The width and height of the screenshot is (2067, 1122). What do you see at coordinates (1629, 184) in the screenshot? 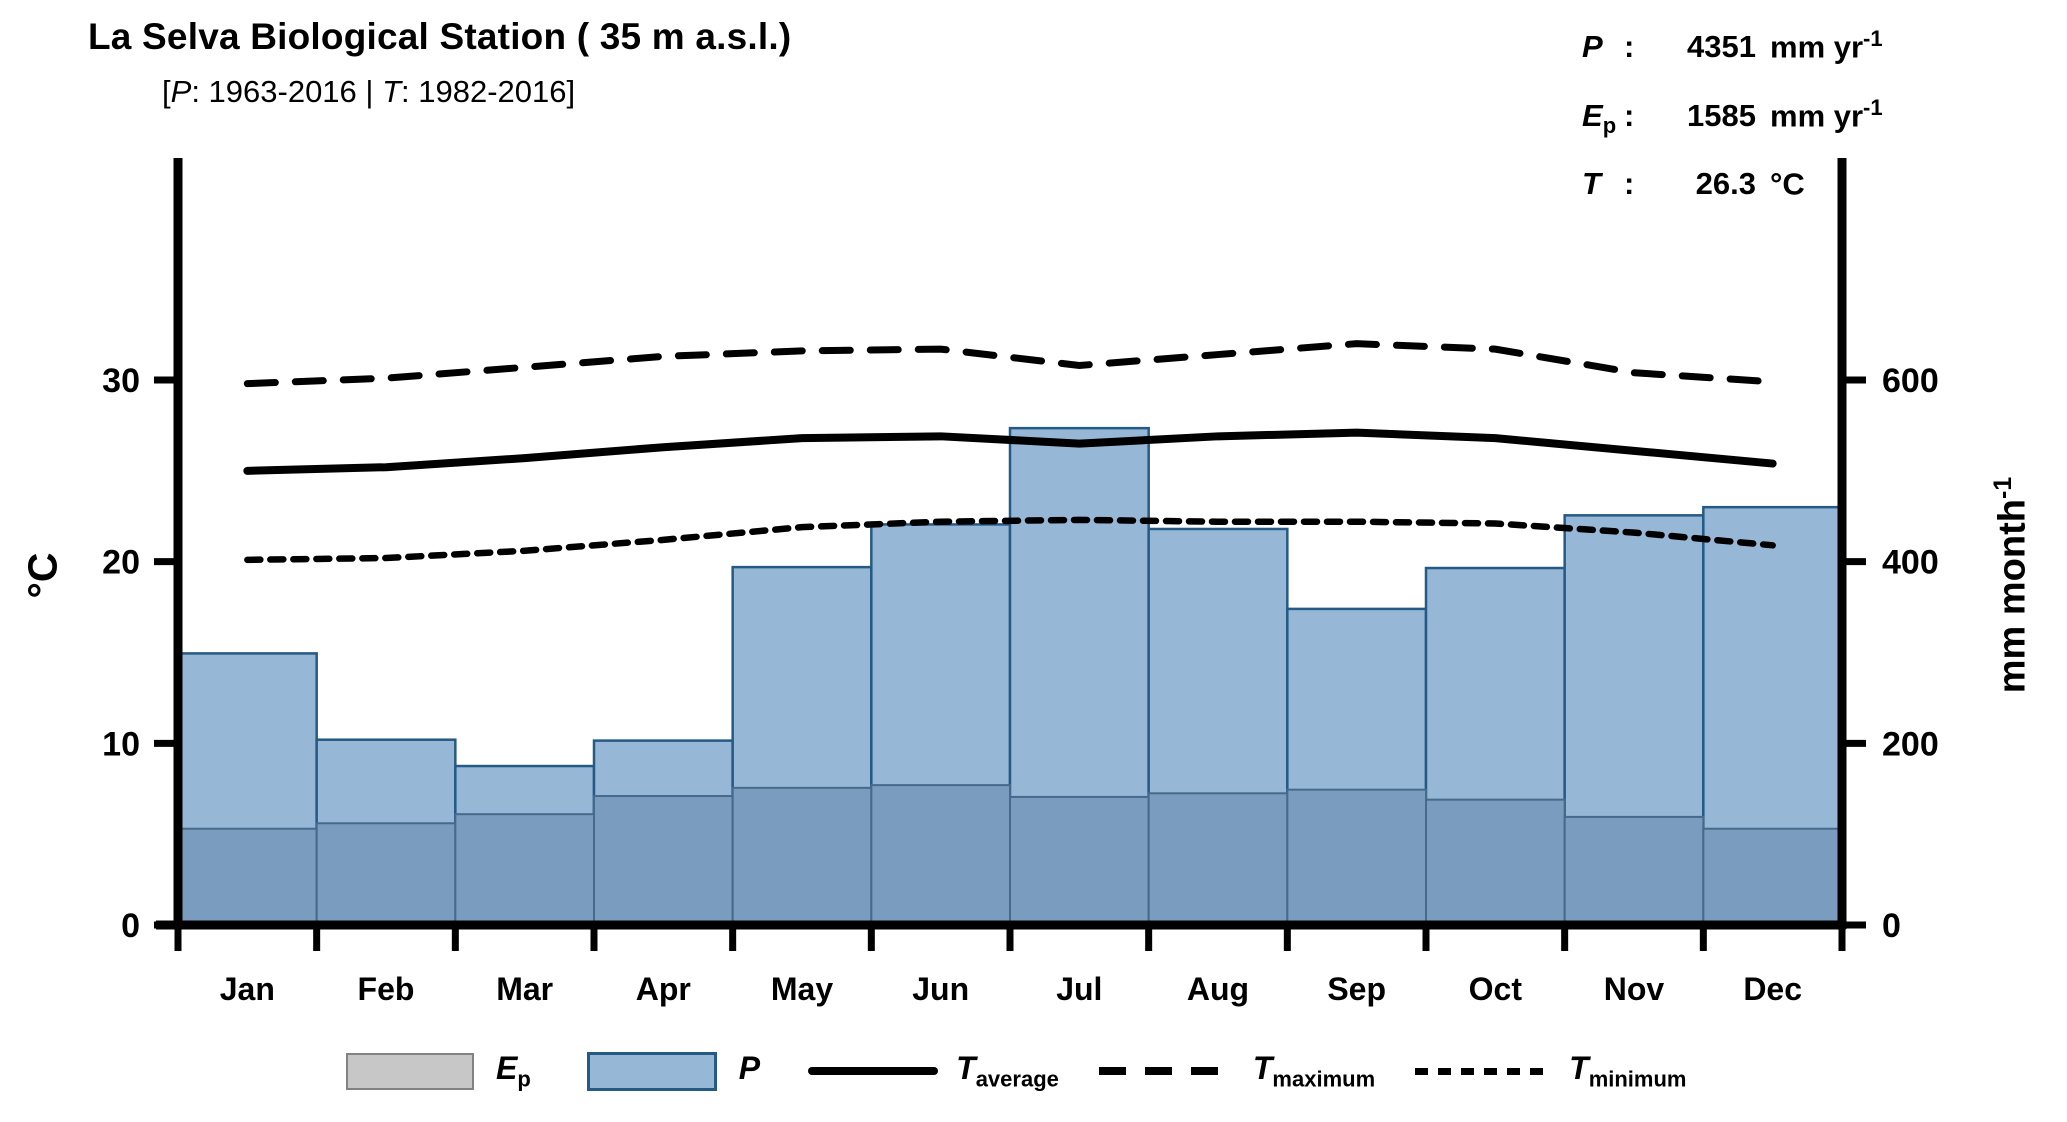
I see `stat-t-colon: :` at bounding box center [1629, 184].